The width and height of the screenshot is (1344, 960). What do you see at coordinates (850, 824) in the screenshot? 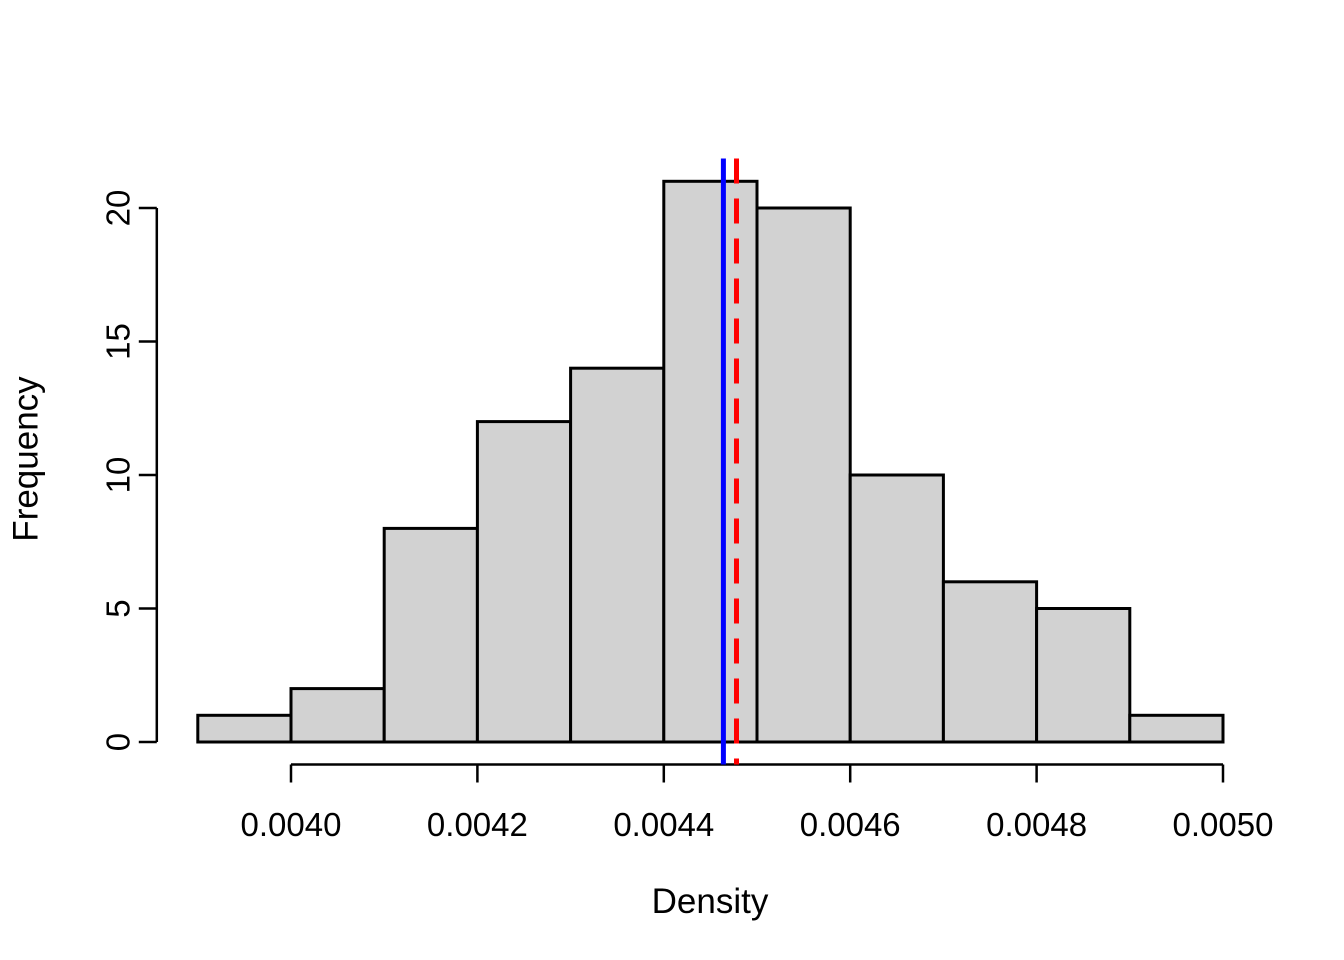
I see `x-tick-label: 0.0046` at bounding box center [850, 824].